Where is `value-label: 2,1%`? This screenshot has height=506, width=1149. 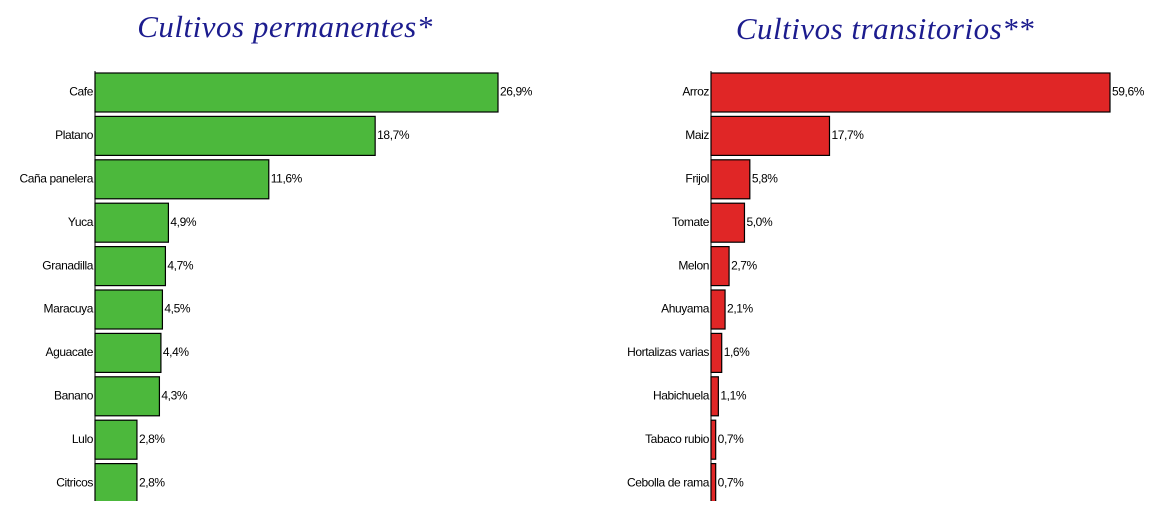
value-label: 2,1% is located at coordinates (740, 309).